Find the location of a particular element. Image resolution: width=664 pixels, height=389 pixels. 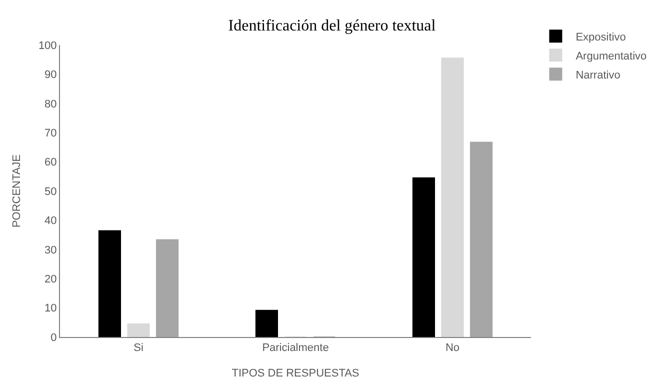

legend-label: Expositivo is located at coordinates (601, 37).